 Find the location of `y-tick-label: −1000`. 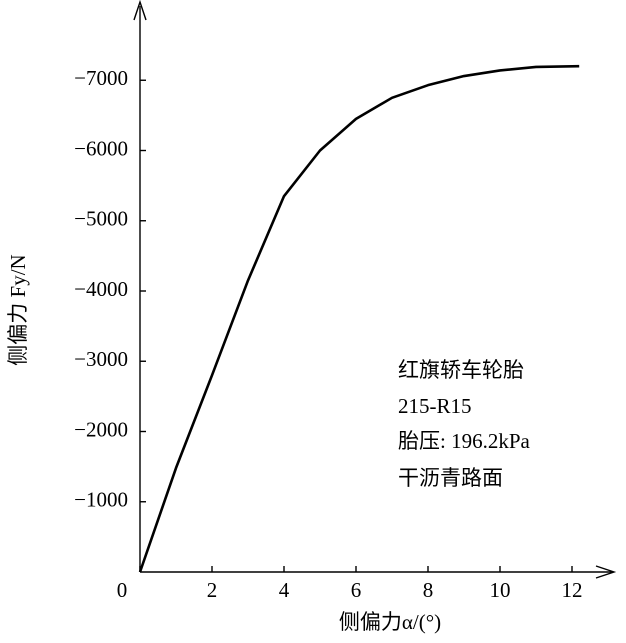

y-tick-label: −1000 is located at coordinates (101, 500).